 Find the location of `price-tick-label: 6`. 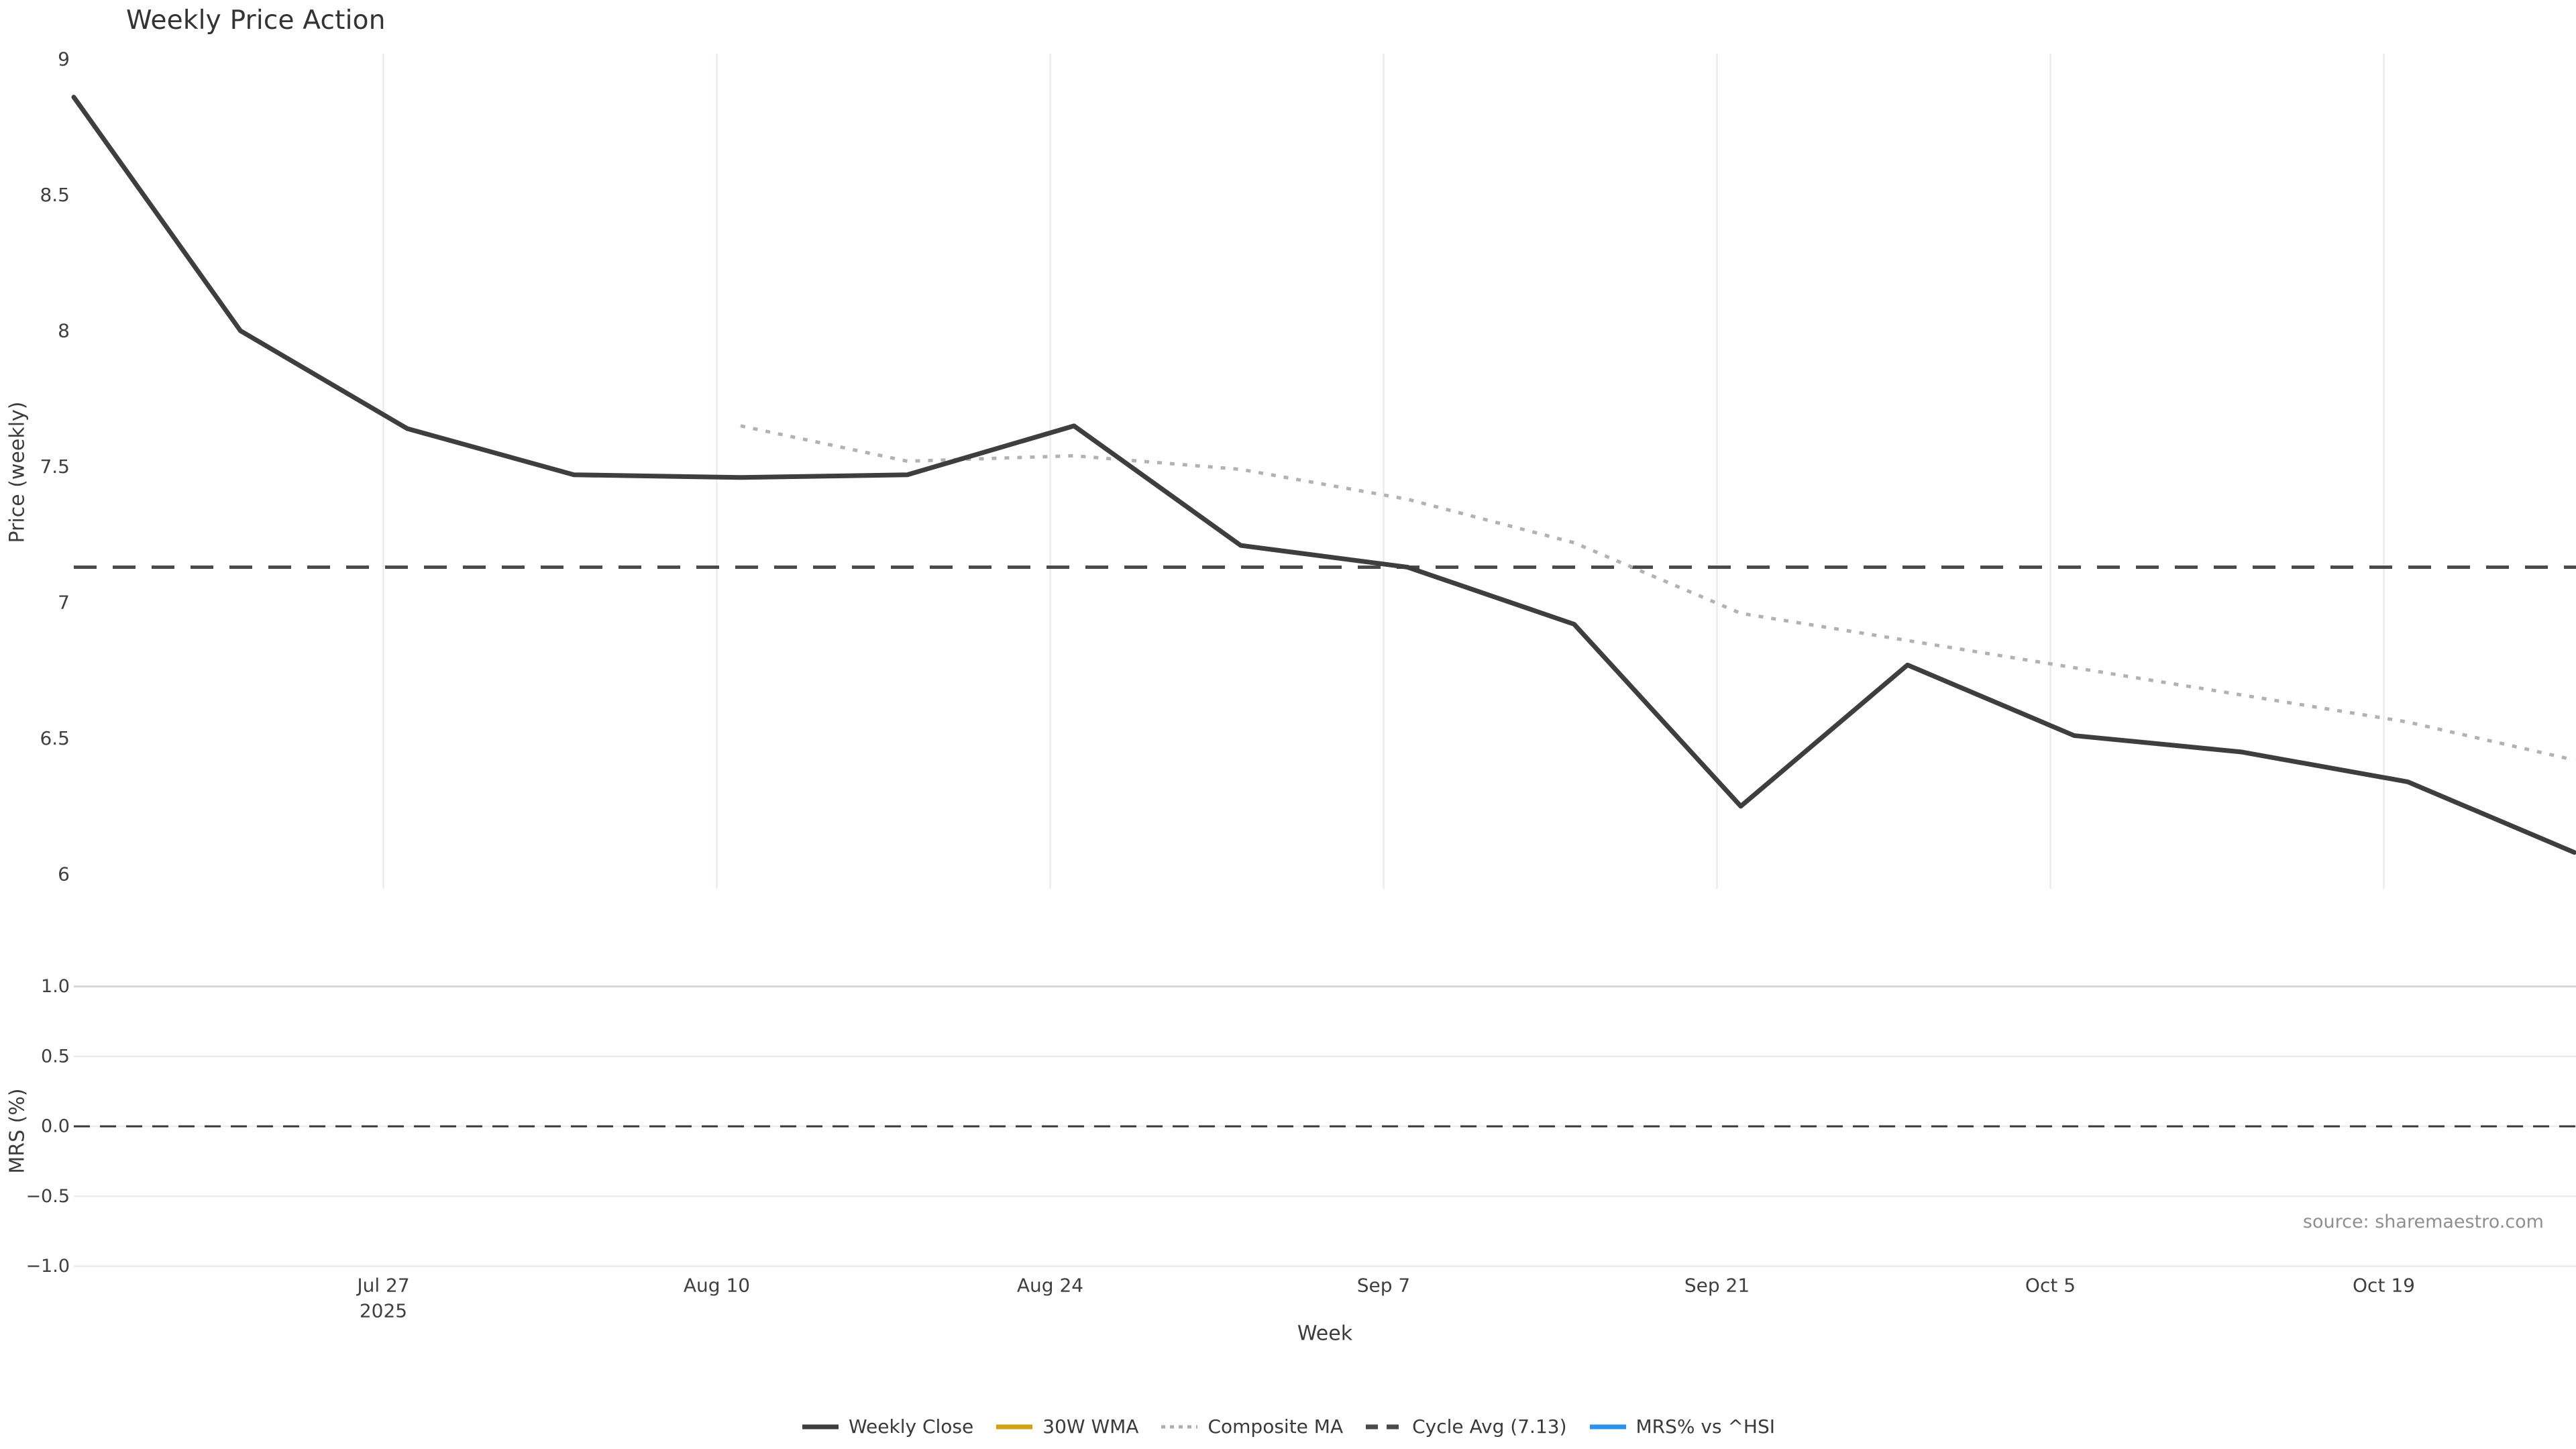

price-tick-label: 6 is located at coordinates (64, 874).